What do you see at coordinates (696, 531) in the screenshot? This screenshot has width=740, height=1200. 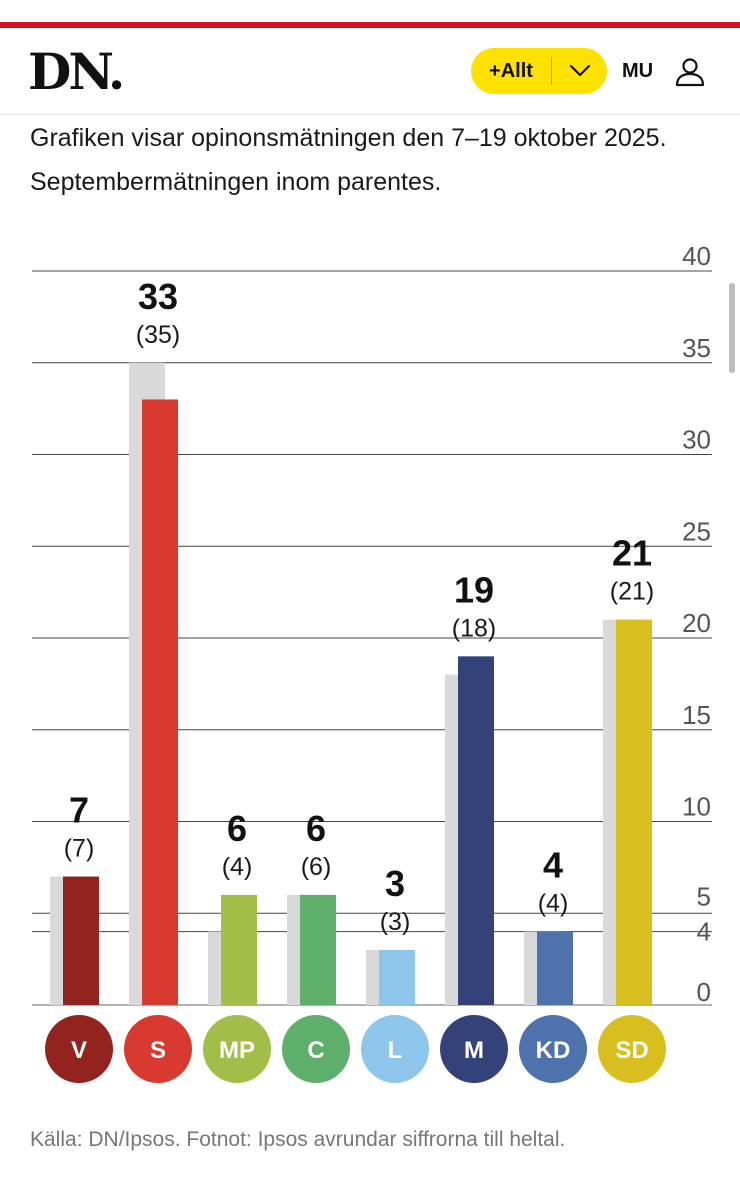 I see `y-tick-label: 25` at bounding box center [696, 531].